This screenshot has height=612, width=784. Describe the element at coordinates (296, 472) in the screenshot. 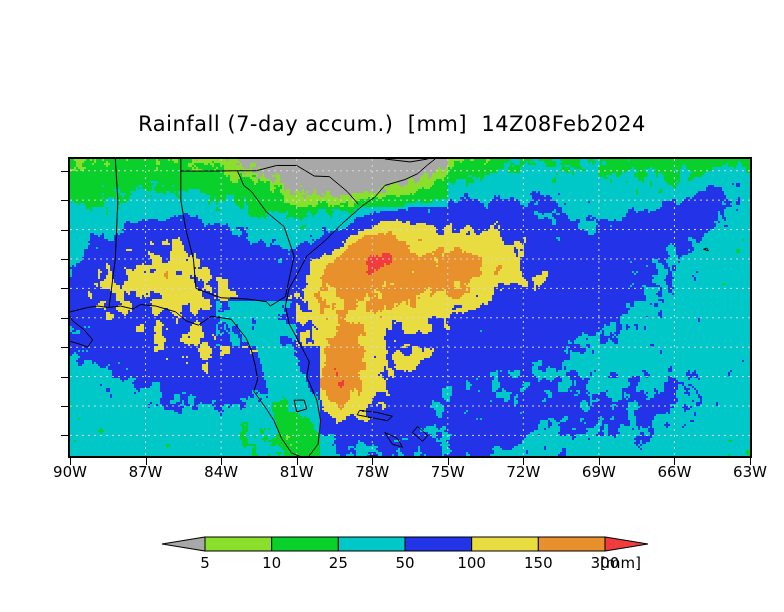

I see `x-axis-label: 81W` at that location.